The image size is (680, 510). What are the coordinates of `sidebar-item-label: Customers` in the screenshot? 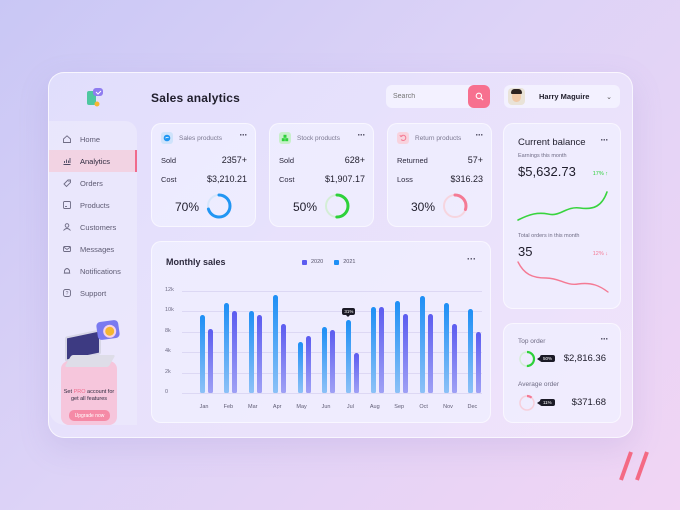 It's located at (98, 227).